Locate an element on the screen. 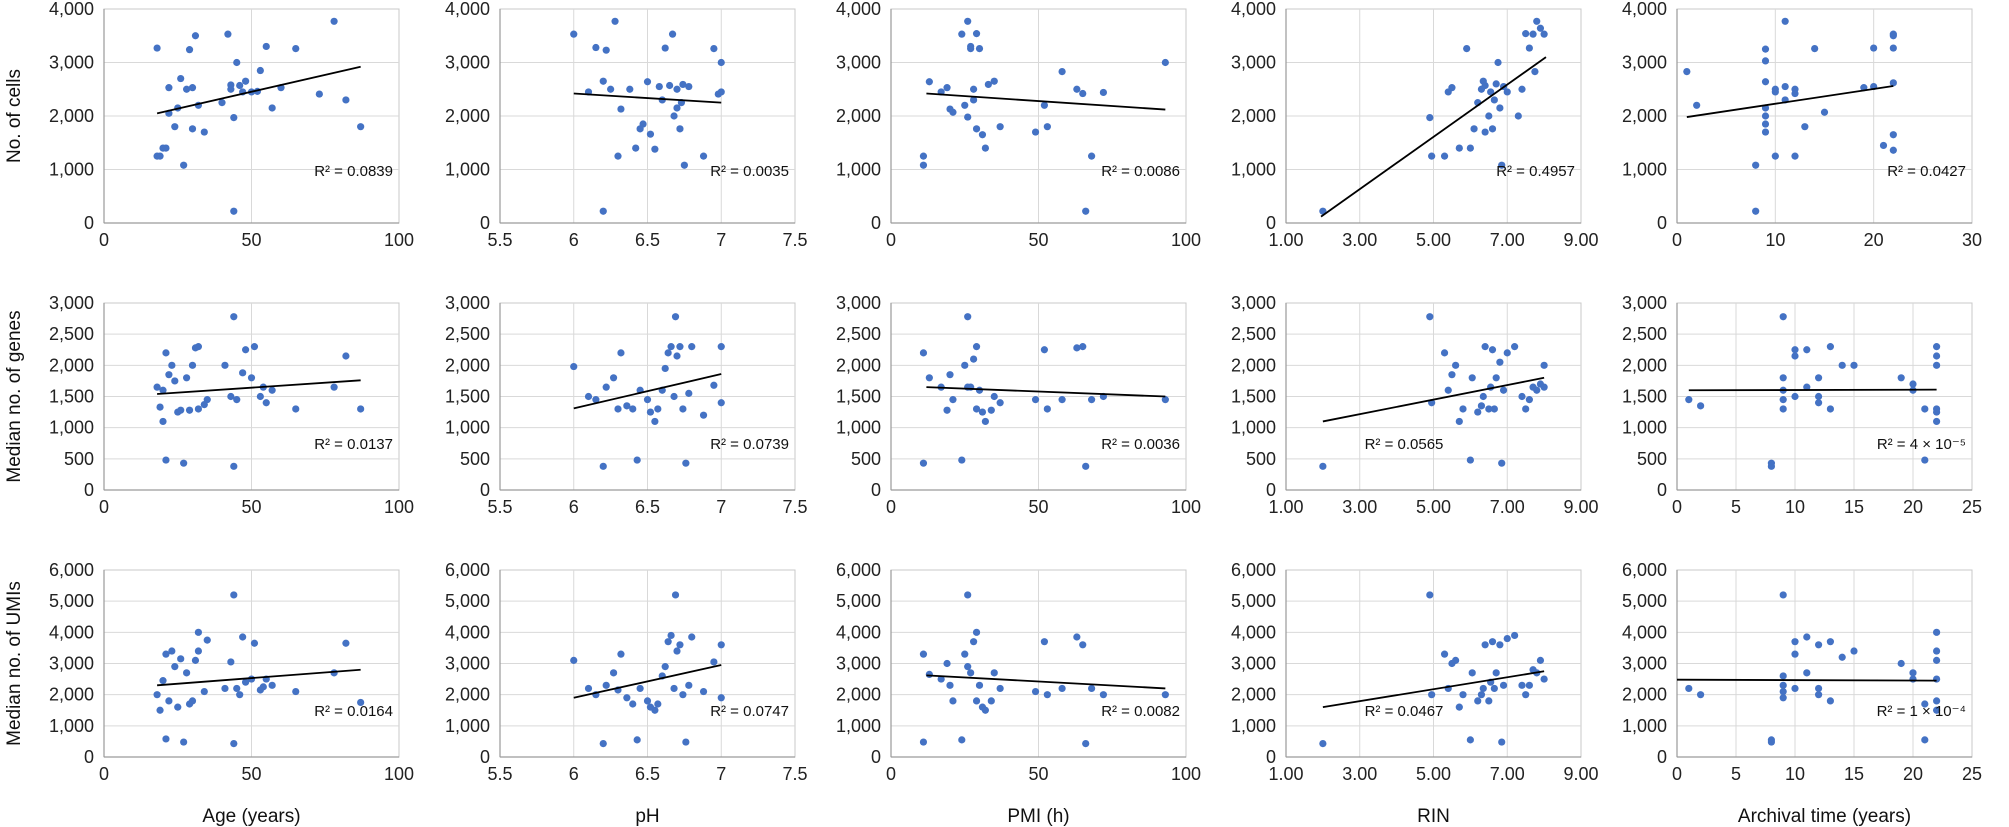 The image size is (2009, 827). x-tick-label: 100 is located at coordinates (1186, 507).